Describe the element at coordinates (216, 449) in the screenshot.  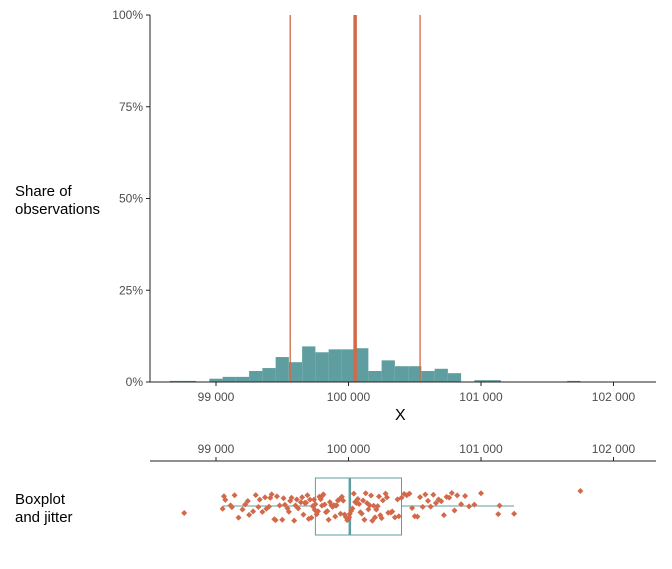
I see `boxplot-x-tick-label-0: 99 000` at that location.